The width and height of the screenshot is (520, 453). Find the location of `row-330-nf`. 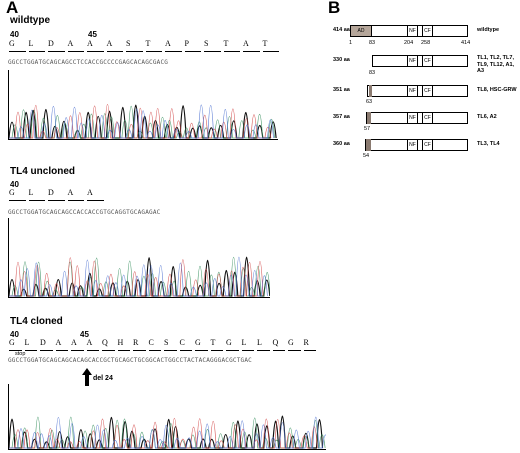

row-330-nf is located at coordinates (412, 61).